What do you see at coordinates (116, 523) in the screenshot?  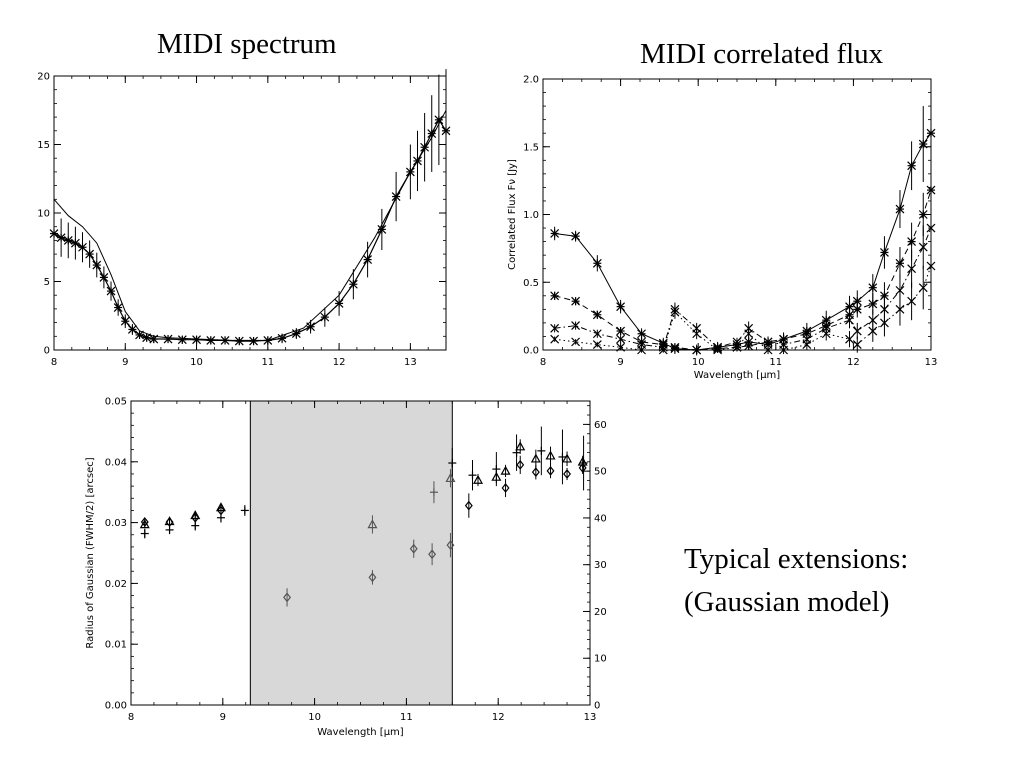 I see `gaussian-y-tick-label: 0.03` at bounding box center [116, 523].